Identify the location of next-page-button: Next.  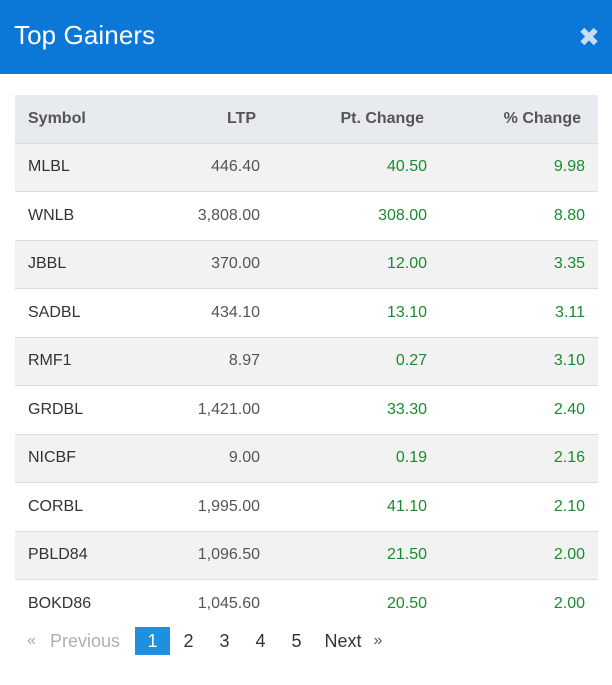
(343, 641).